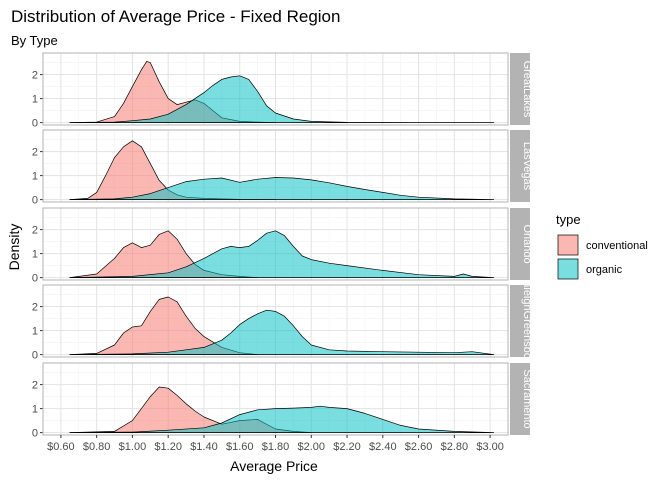 The height and width of the screenshot is (480, 672). I want to click on facet-strip-label: Orlando, so click(527, 243).